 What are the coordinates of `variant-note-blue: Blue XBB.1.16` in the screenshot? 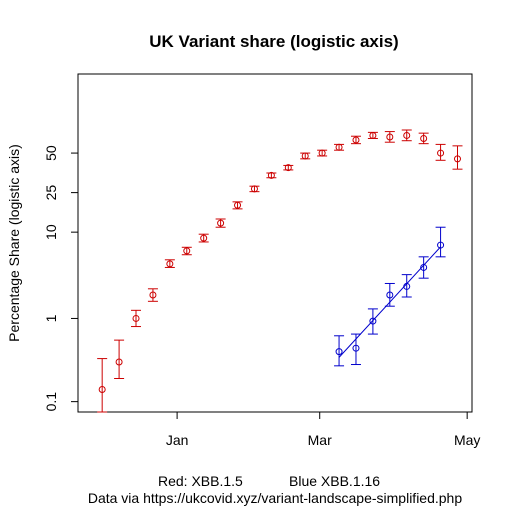 It's located at (334, 481).